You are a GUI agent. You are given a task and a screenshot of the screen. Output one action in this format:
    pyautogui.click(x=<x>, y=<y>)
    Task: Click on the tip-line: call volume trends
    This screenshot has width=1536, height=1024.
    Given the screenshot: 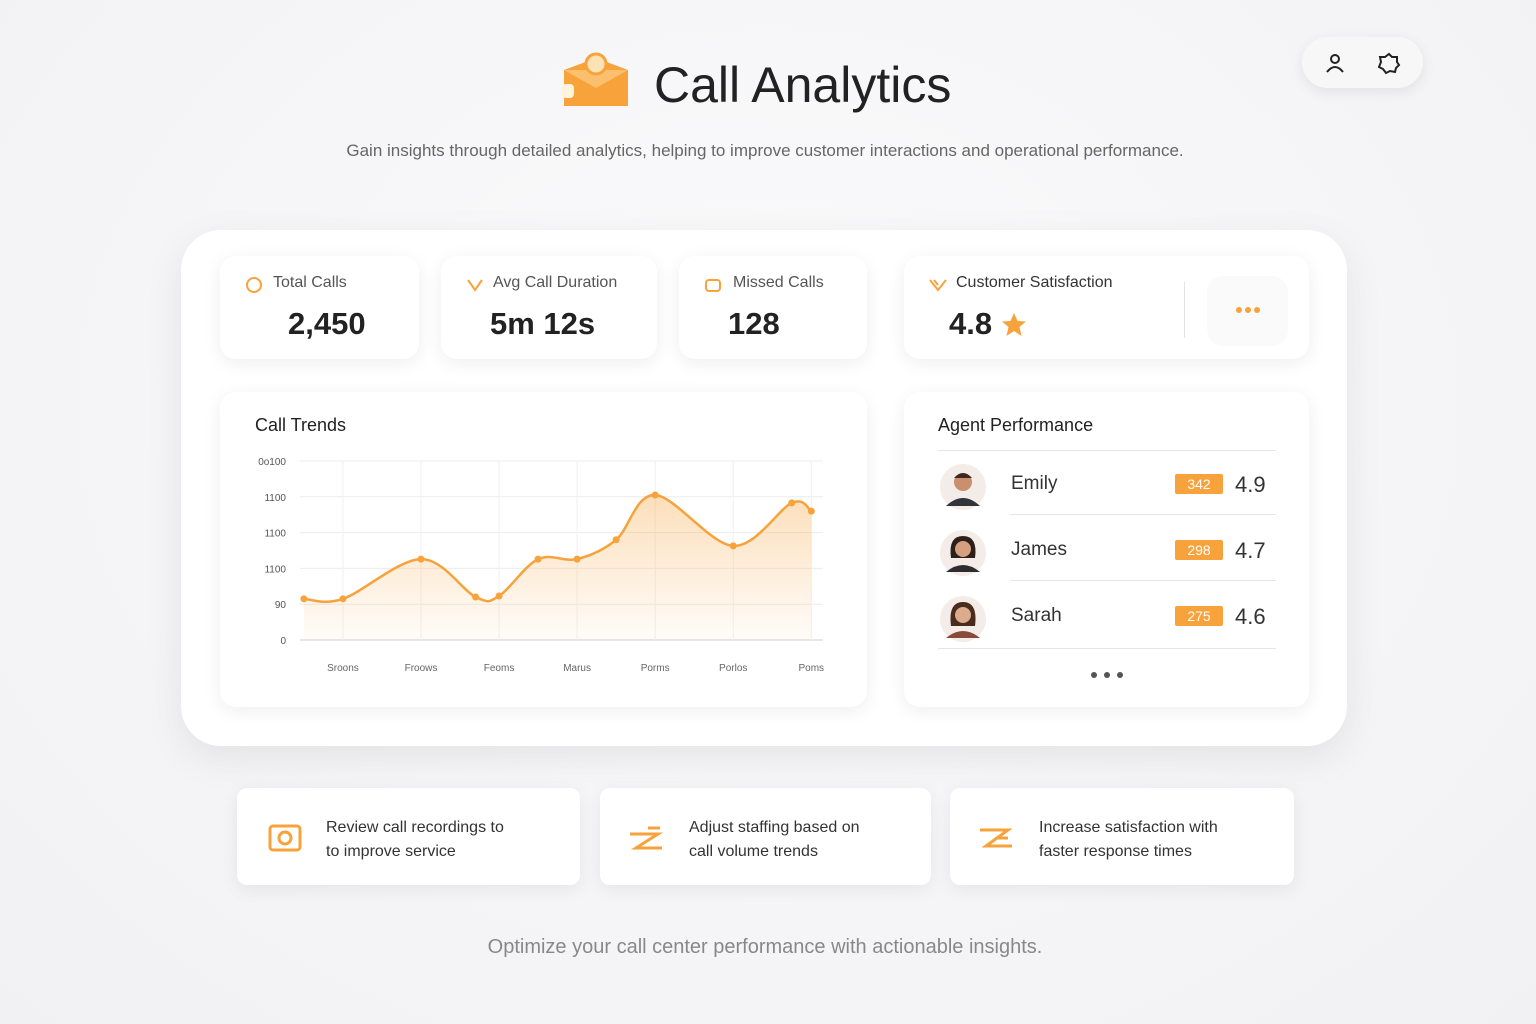 What is the action you would take?
    pyautogui.click(x=753, y=851)
    